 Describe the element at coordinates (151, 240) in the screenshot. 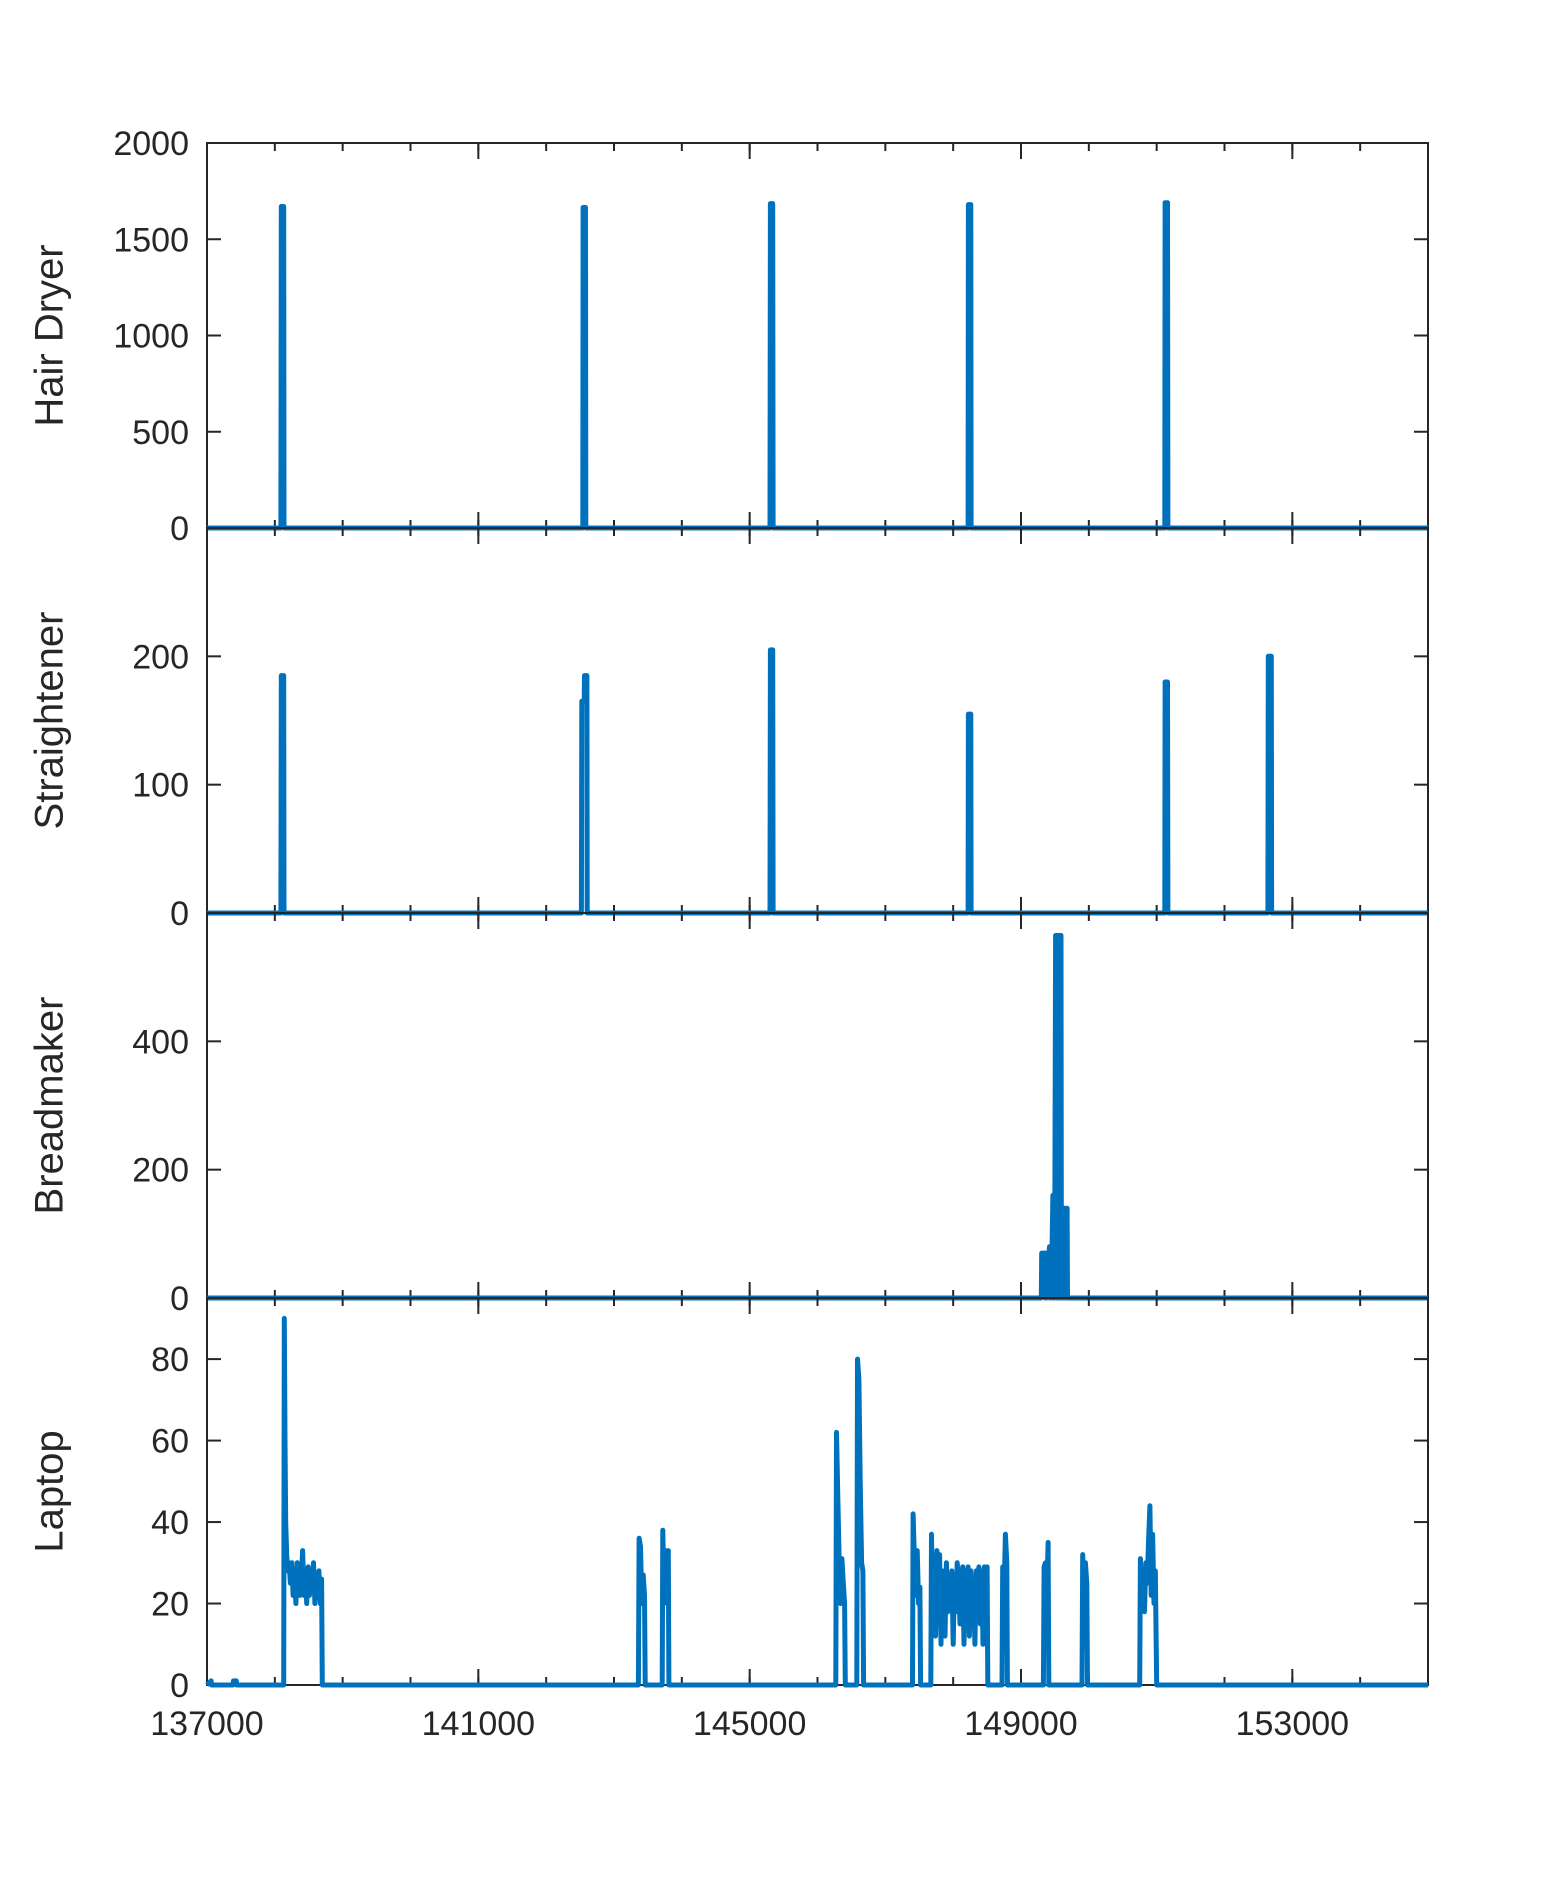

I see `y-tick-label: 1500` at that location.